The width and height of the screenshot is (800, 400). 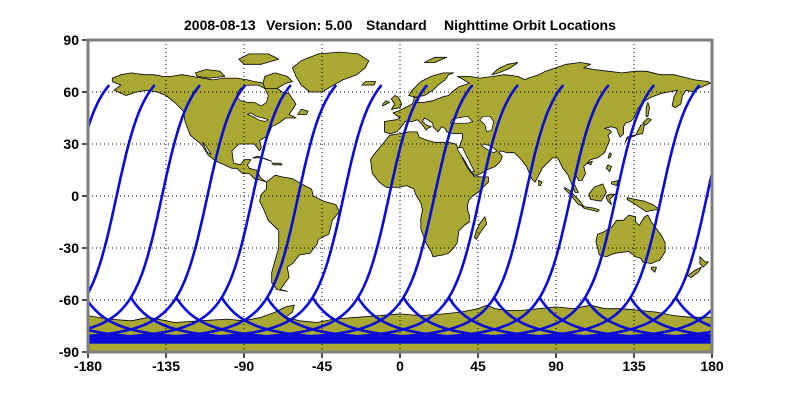 I want to click on y-tick-label: 60, so click(x=71, y=92).